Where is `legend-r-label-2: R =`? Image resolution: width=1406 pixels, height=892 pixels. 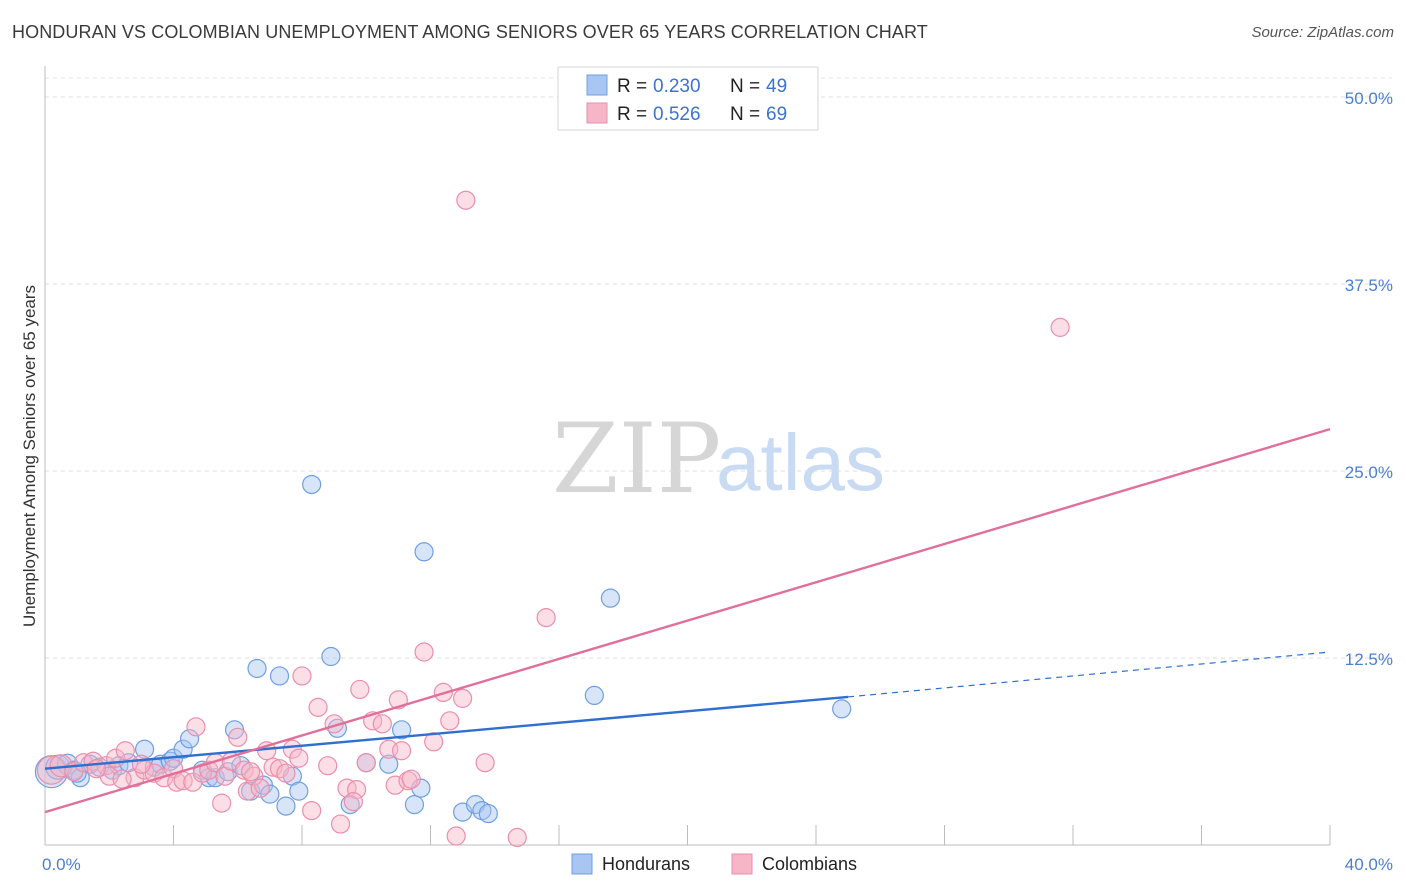
legend-r-label-2: R = is located at coordinates (632, 114).